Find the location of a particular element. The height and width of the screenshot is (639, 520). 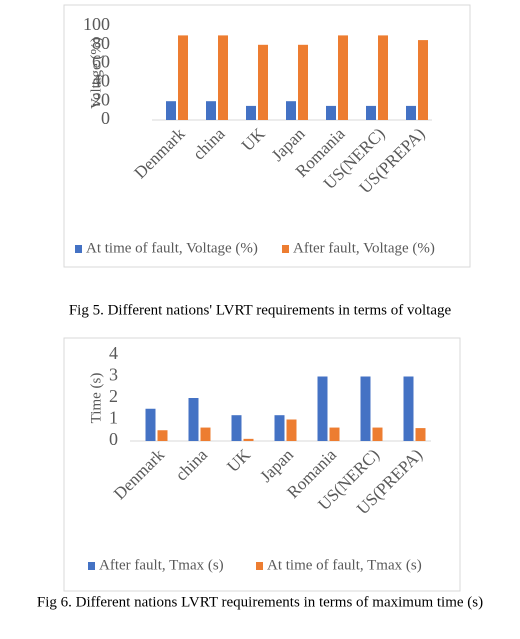

y-tick-label: 3 is located at coordinates (113, 375).